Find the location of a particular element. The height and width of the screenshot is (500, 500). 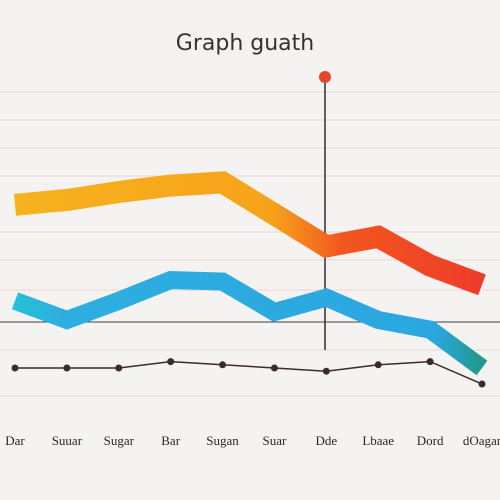

x-tick-label: Sugar is located at coordinates (119, 440).